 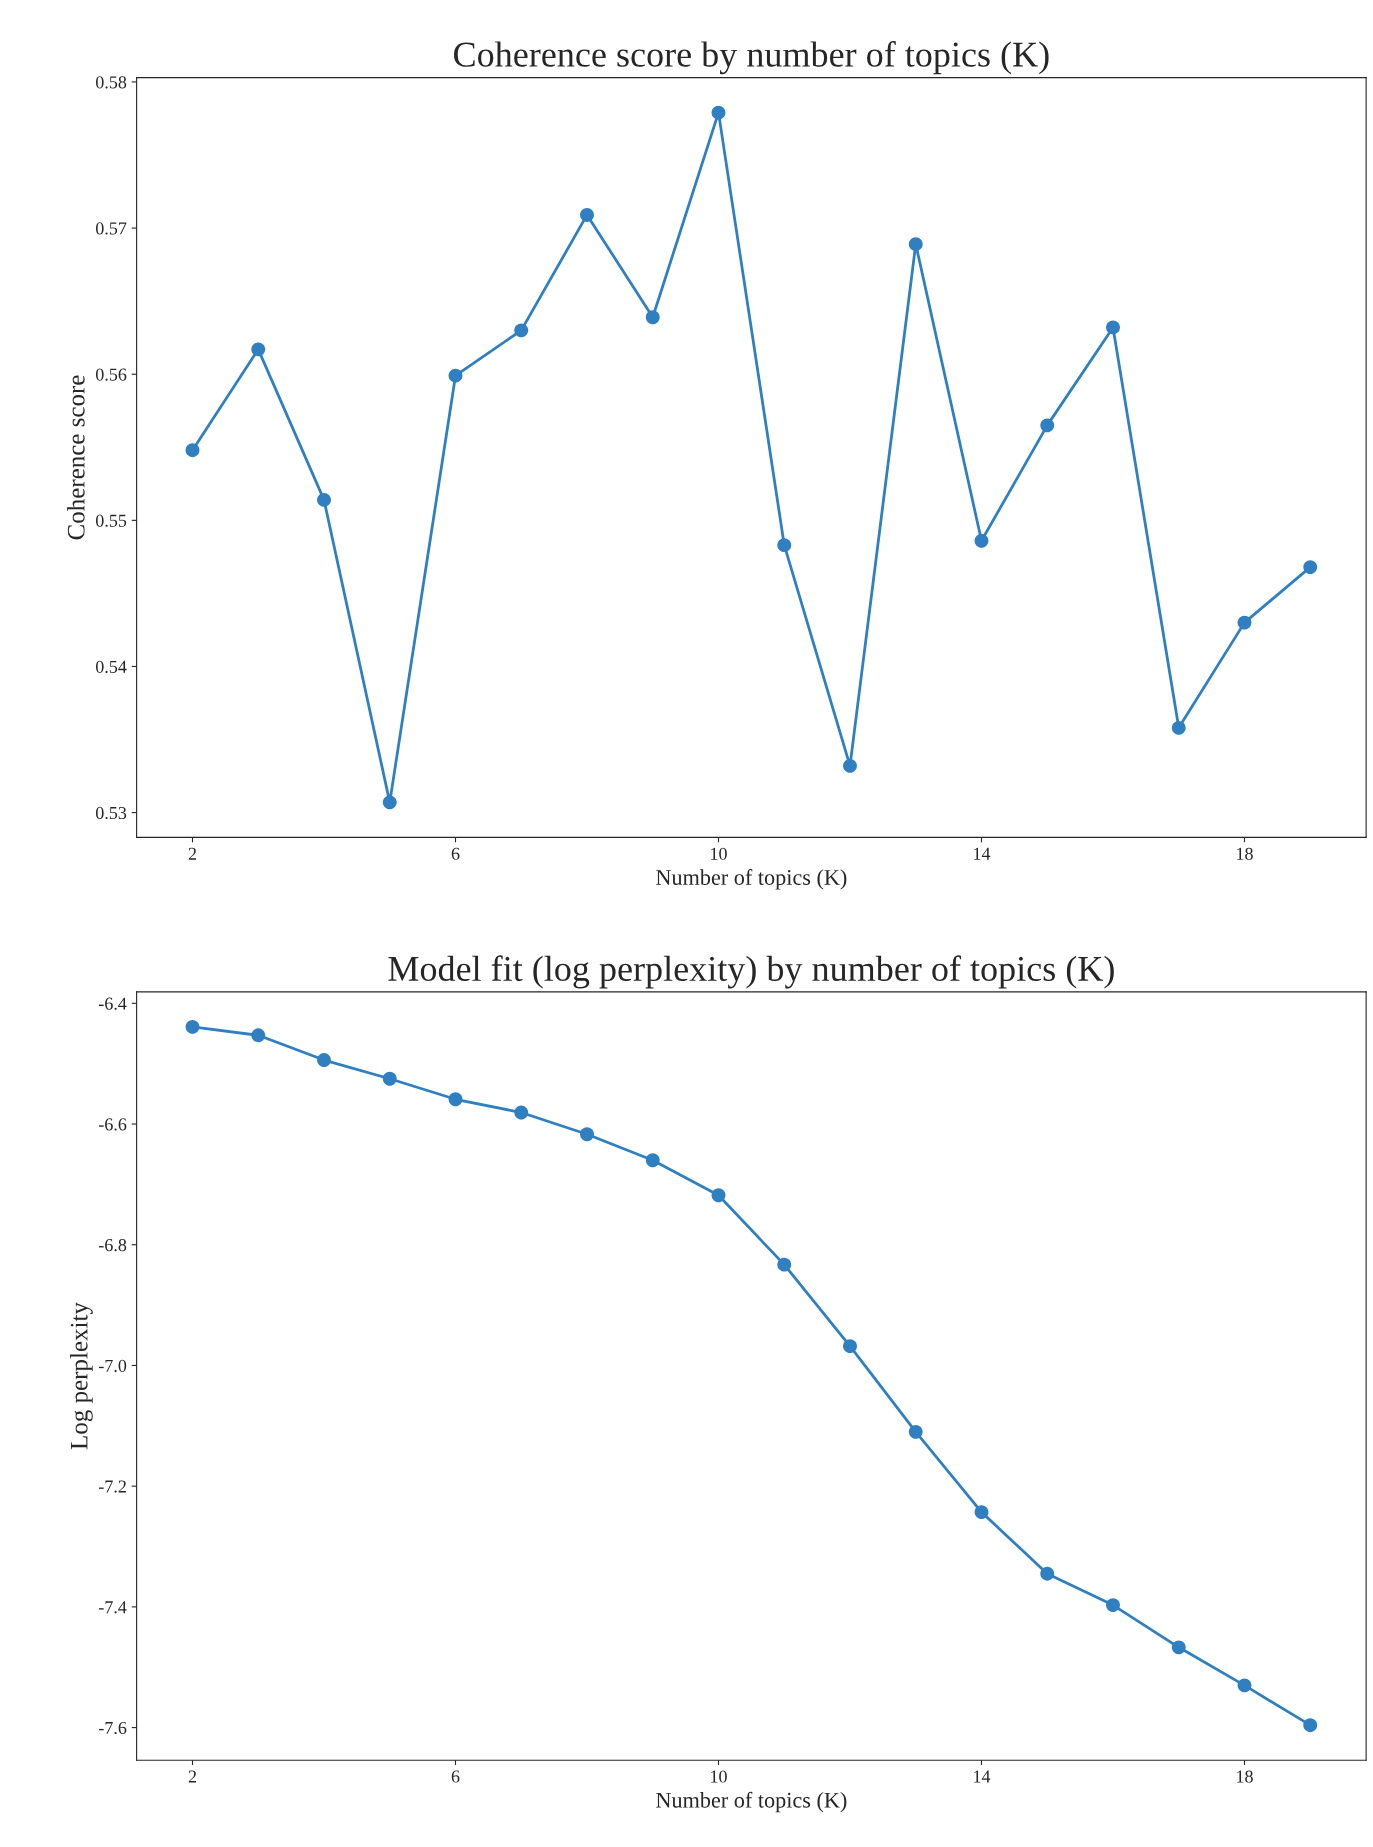 I want to click on y-tick-label: -7.2, so click(x=112, y=1486).